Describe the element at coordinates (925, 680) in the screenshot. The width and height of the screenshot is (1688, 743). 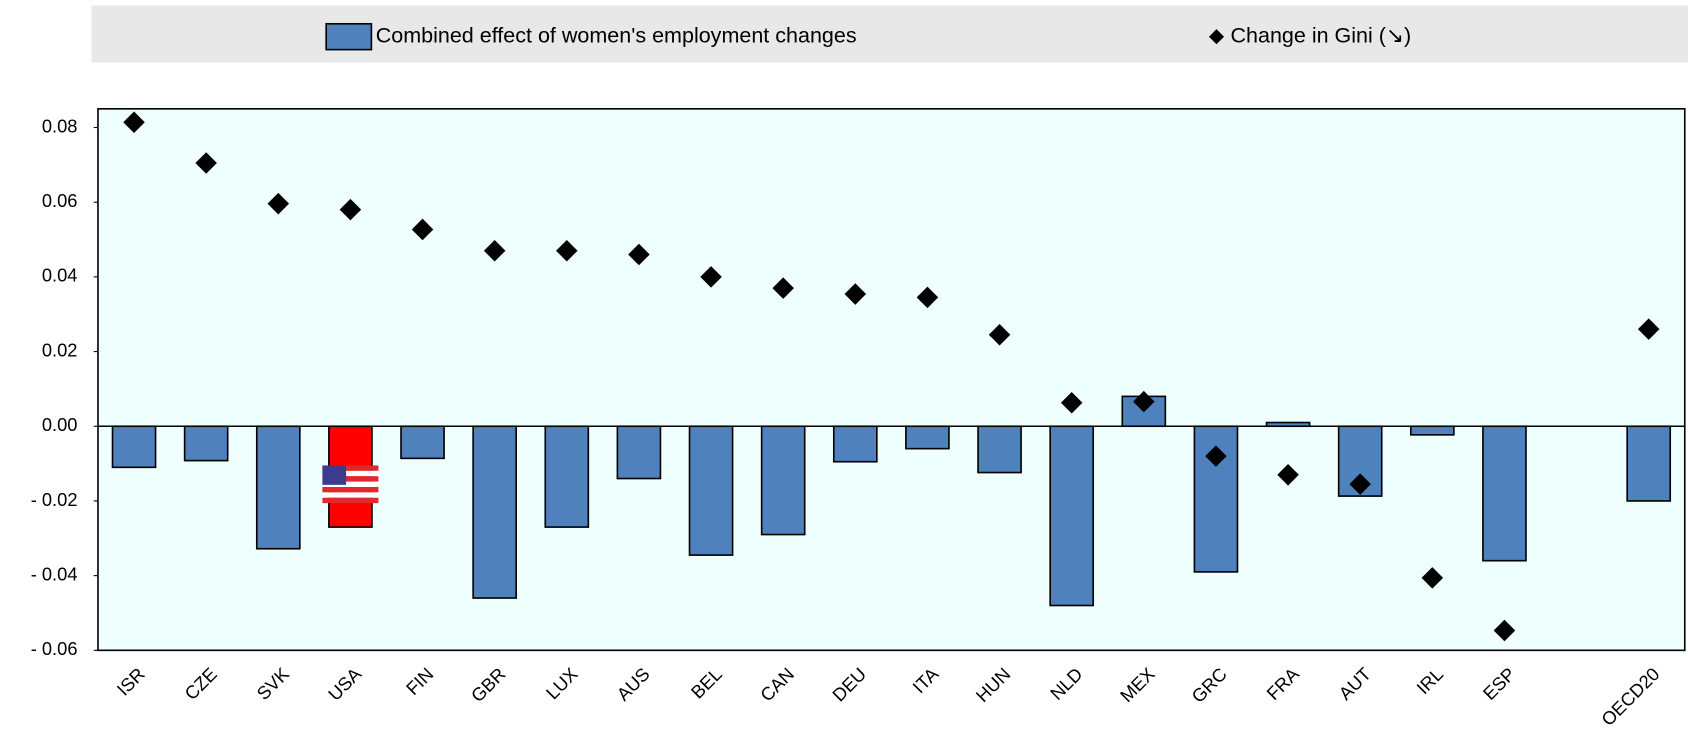
I see `x-tick-label: ITA` at that location.